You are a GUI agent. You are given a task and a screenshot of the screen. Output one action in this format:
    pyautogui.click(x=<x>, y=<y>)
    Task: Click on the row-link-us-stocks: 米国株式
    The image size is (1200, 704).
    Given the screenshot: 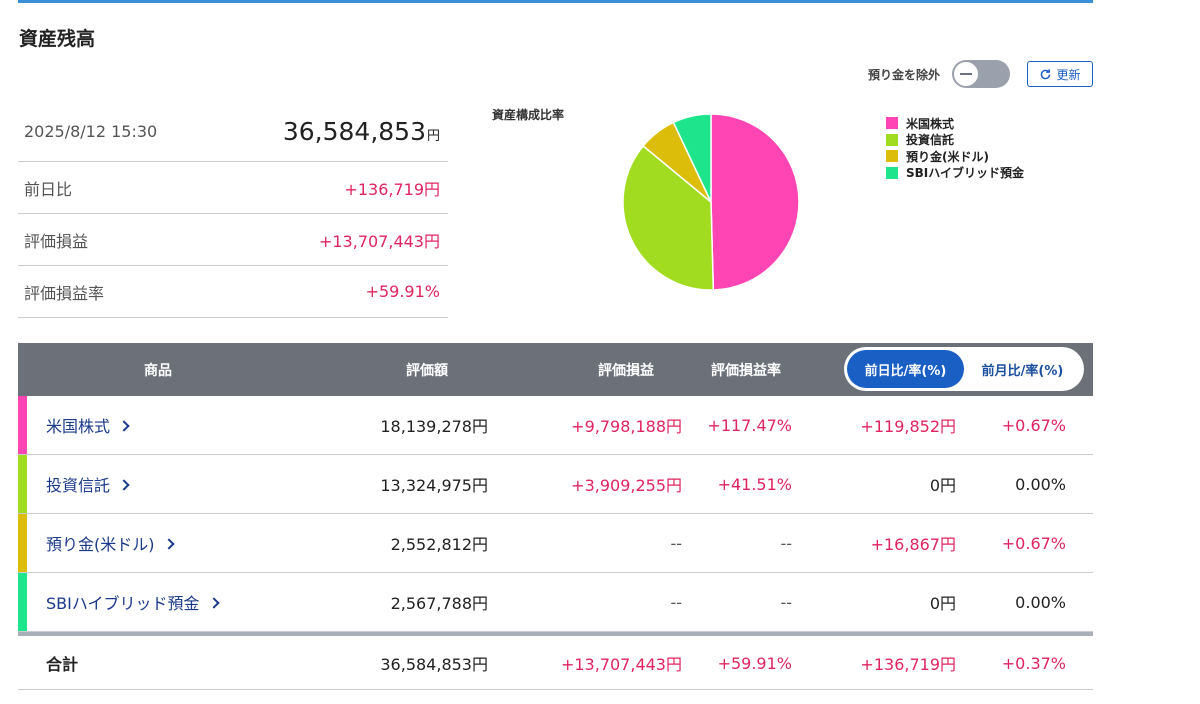 What is the action you would take?
    pyautogui.click(x=88, y=425)
    